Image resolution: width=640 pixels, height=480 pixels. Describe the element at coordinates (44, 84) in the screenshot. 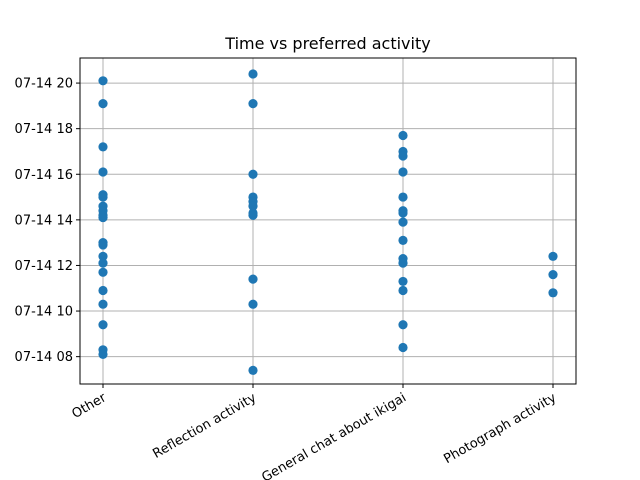

I see `y-tick-label: 07-14 20` at that location.